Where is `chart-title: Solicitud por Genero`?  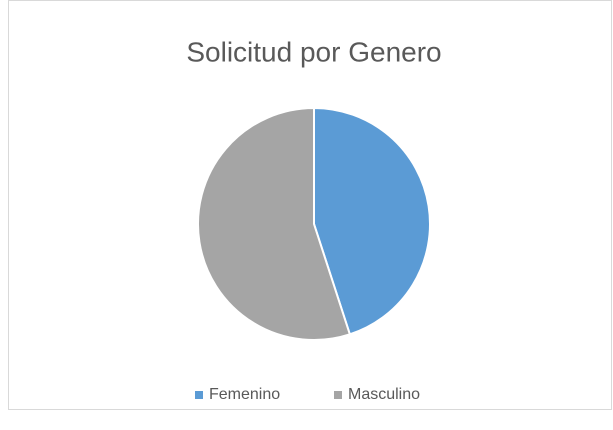 chart-title: Solicitud por Genero is located at coordinates (313, 51).